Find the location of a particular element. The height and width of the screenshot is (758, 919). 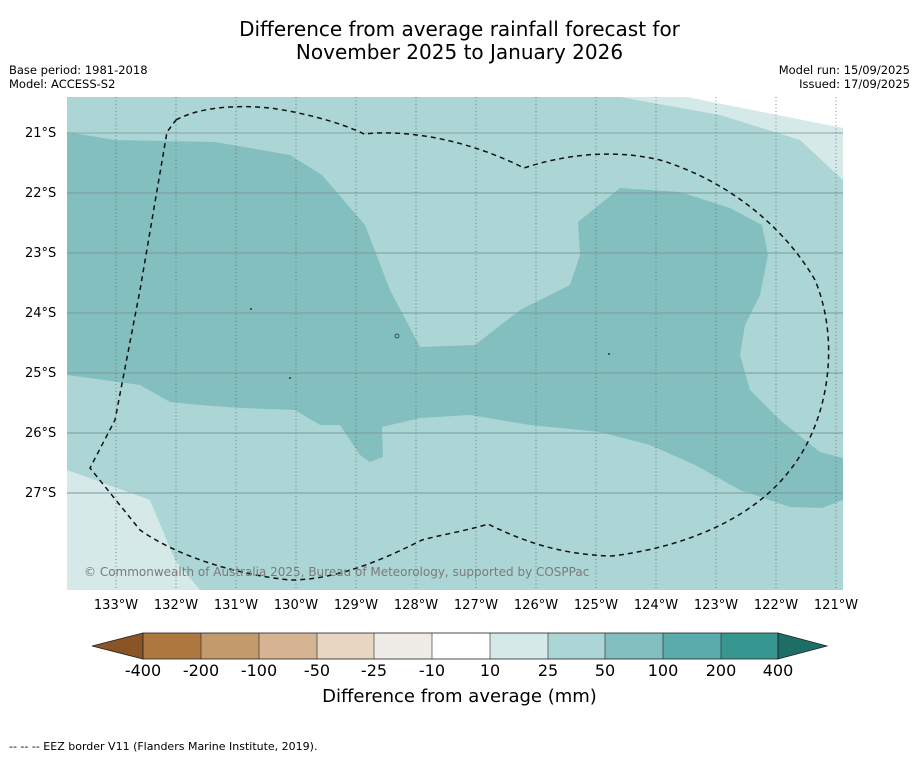

colorbar-tick-label: 10 is located at coordinates (490, 670).